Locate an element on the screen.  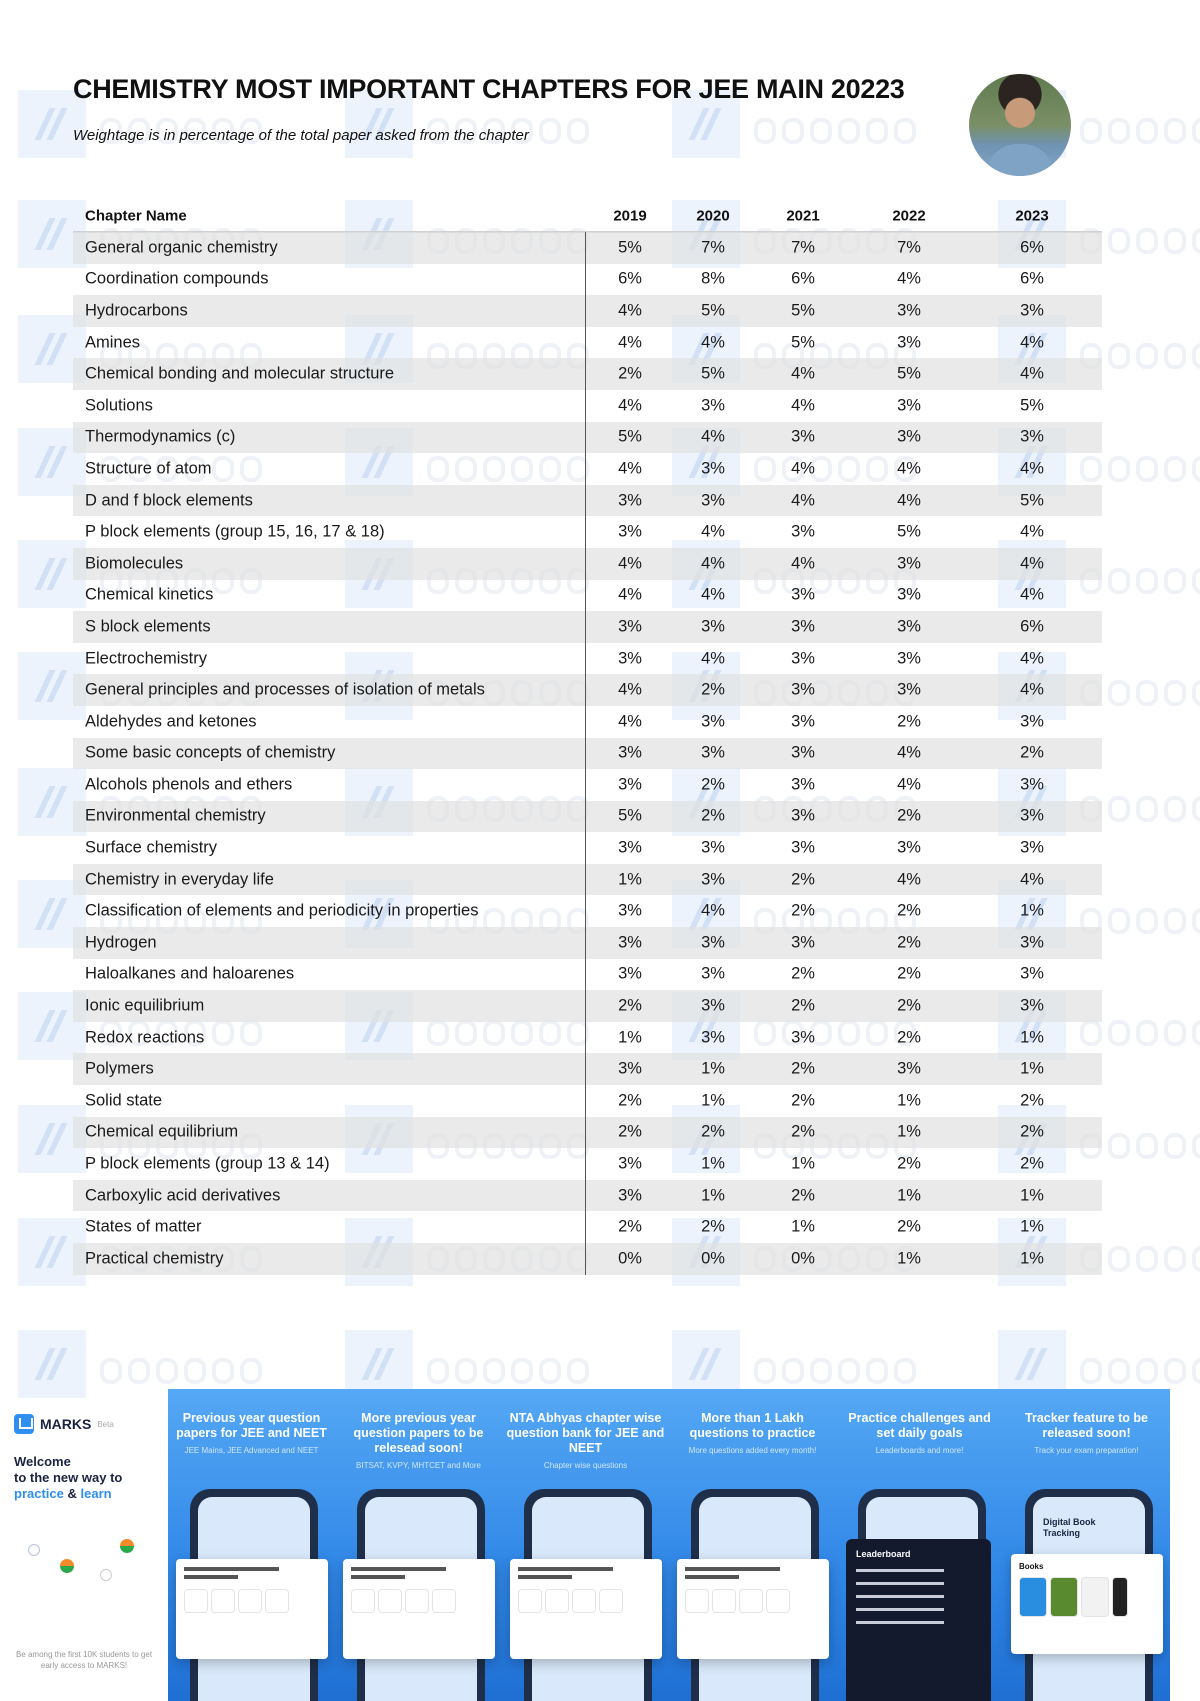
feature-subtitle: More questions added every month! is located at coordinates (752, 1450).